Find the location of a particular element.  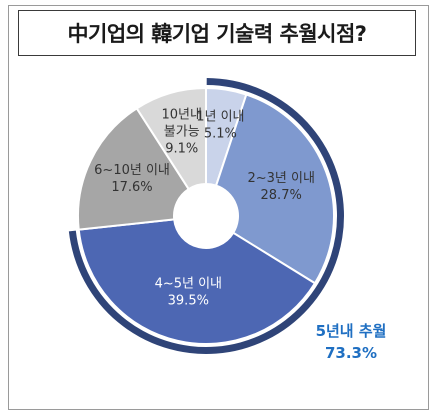

value-label: 39.5% is located at coordinates (188, 301).